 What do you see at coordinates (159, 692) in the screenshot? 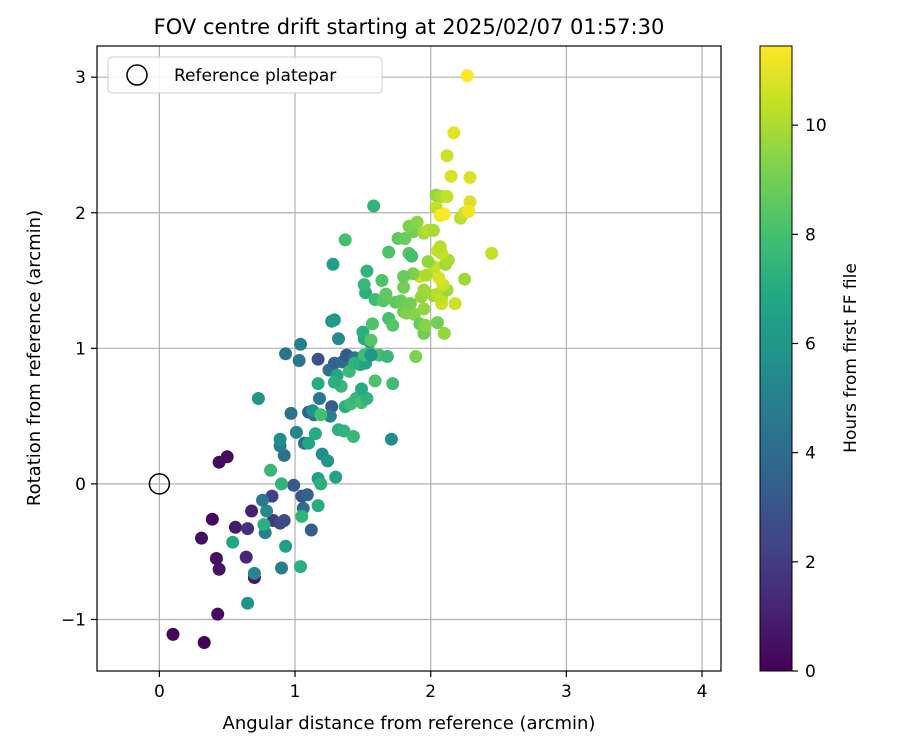
I see `x-tick-label: 0` at bounding box center [159, 692].